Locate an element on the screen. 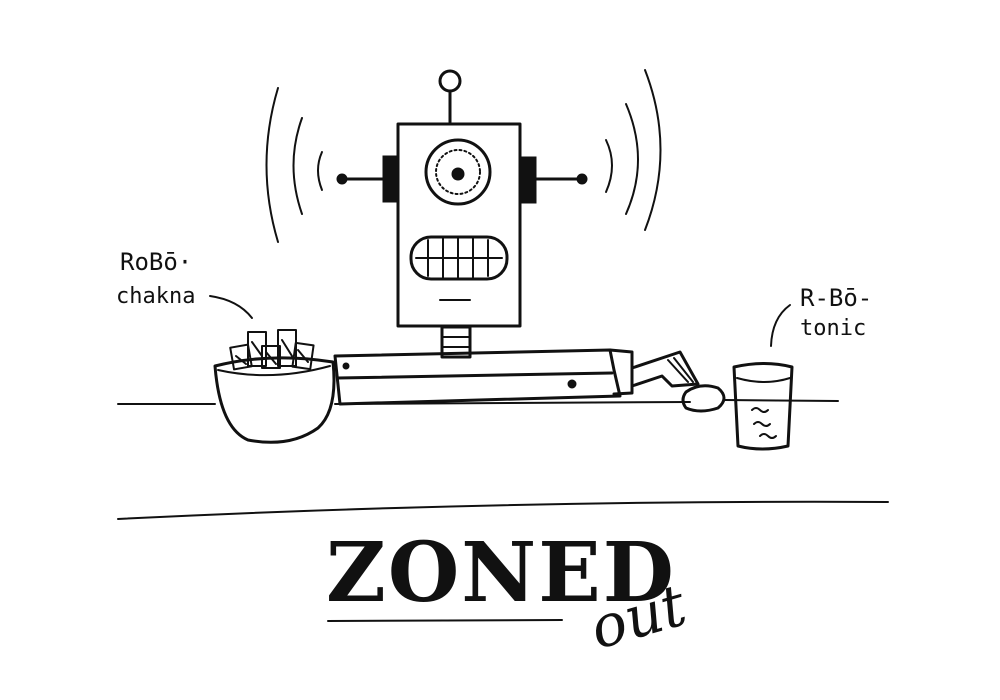 The image size is (1000, 700). title-zoned: ZONED is located at coordinates (501, 573).